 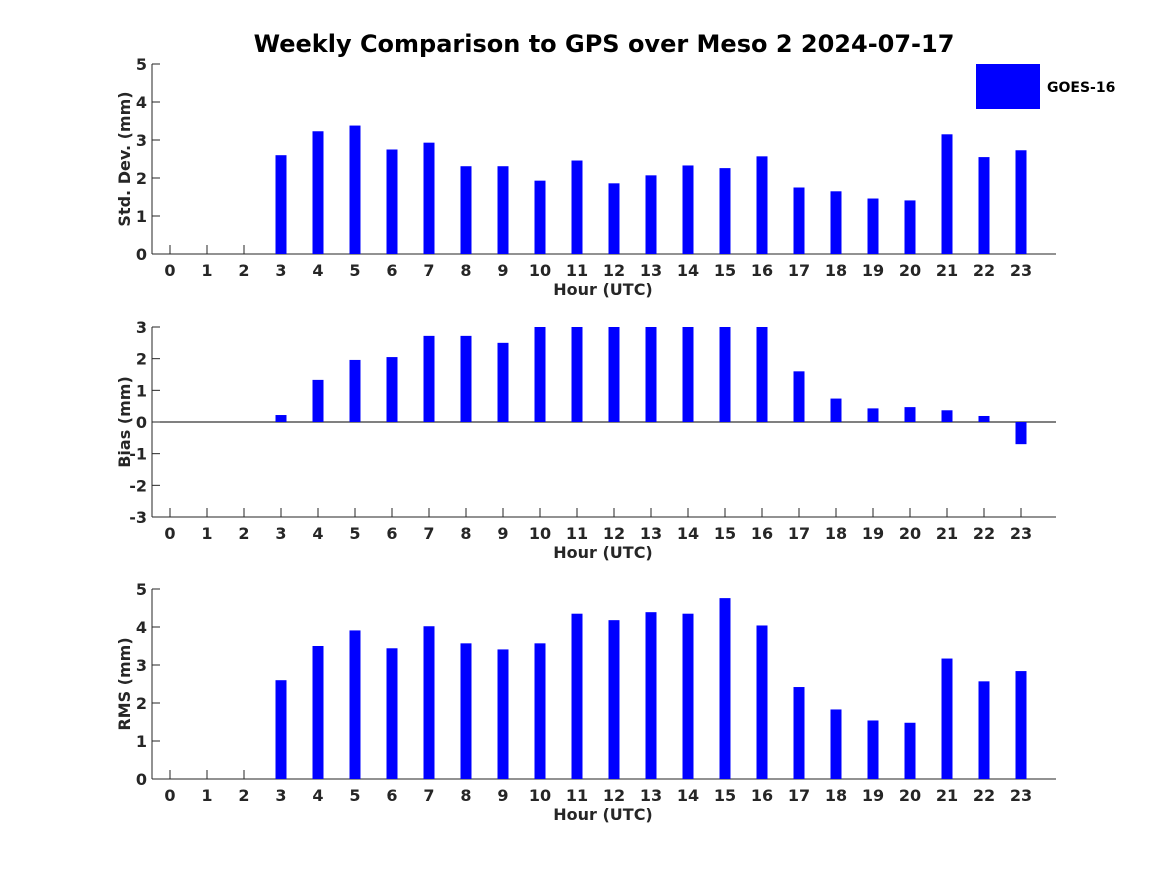 What do you see at coordinates (141, 102) in the screenshot?
I see `y-tick-label: 4` at bounding box center [141, 102].